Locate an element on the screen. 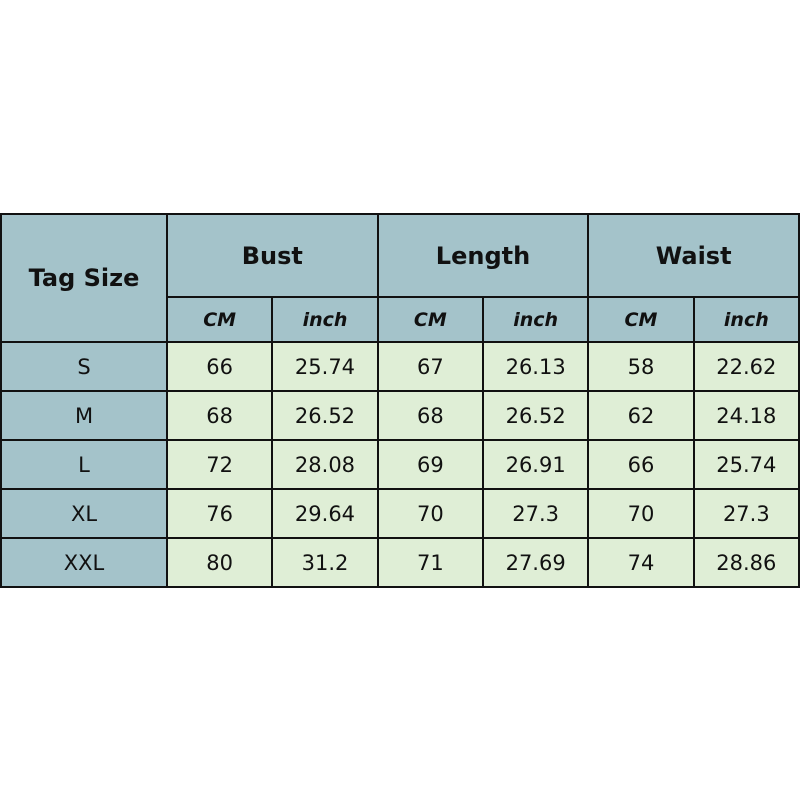  value-cell: 58 is located at coordinates (641, 366).